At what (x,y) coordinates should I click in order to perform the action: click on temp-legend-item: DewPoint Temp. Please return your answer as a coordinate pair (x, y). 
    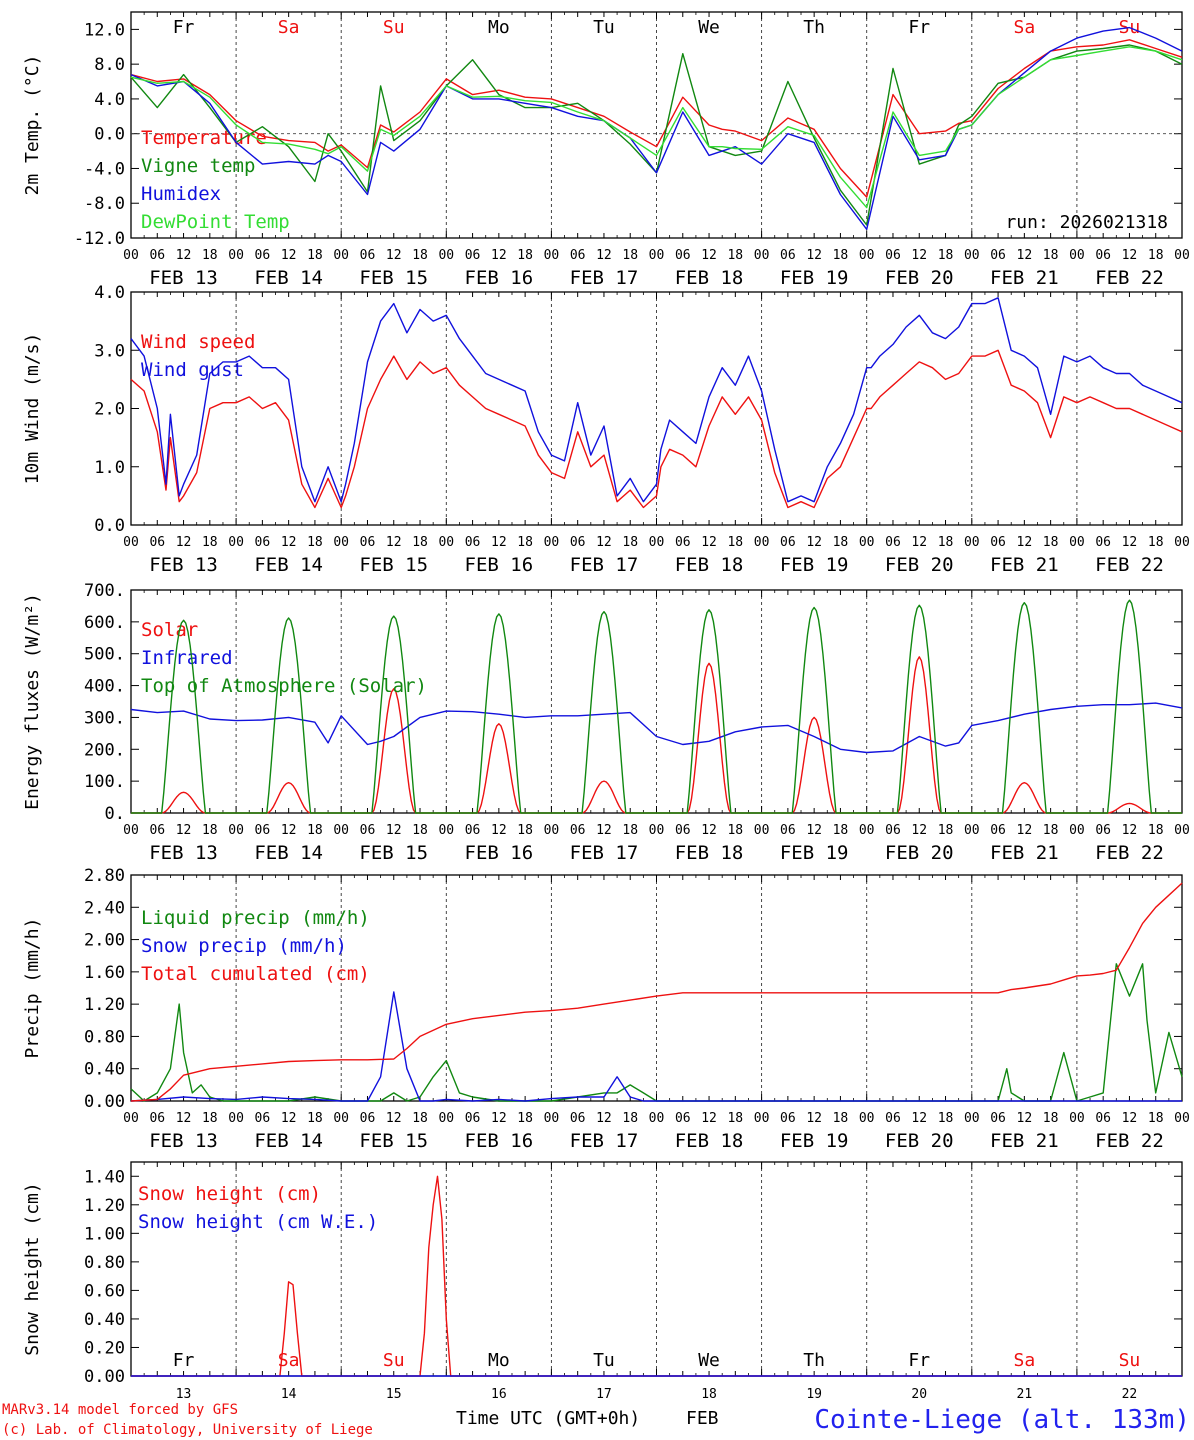
    Looking at the image, I should click on (215, 222).